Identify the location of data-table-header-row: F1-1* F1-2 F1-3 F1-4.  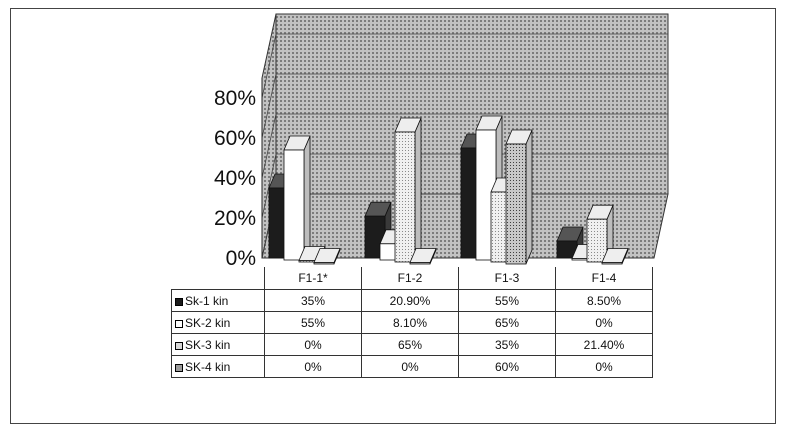
(412, 278).